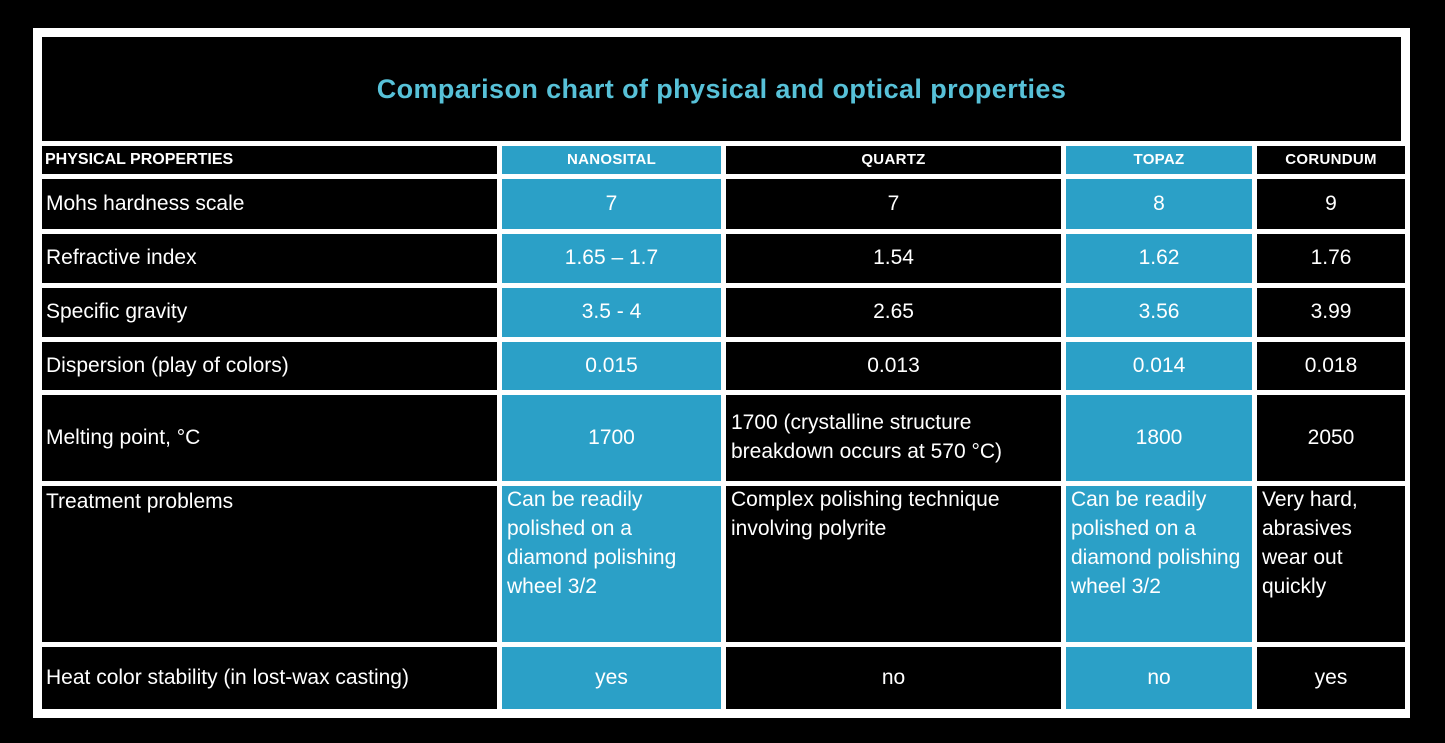 The image size is (1445, 743). I want to click on value-cell-corundum: yes, so click(1331, 678).